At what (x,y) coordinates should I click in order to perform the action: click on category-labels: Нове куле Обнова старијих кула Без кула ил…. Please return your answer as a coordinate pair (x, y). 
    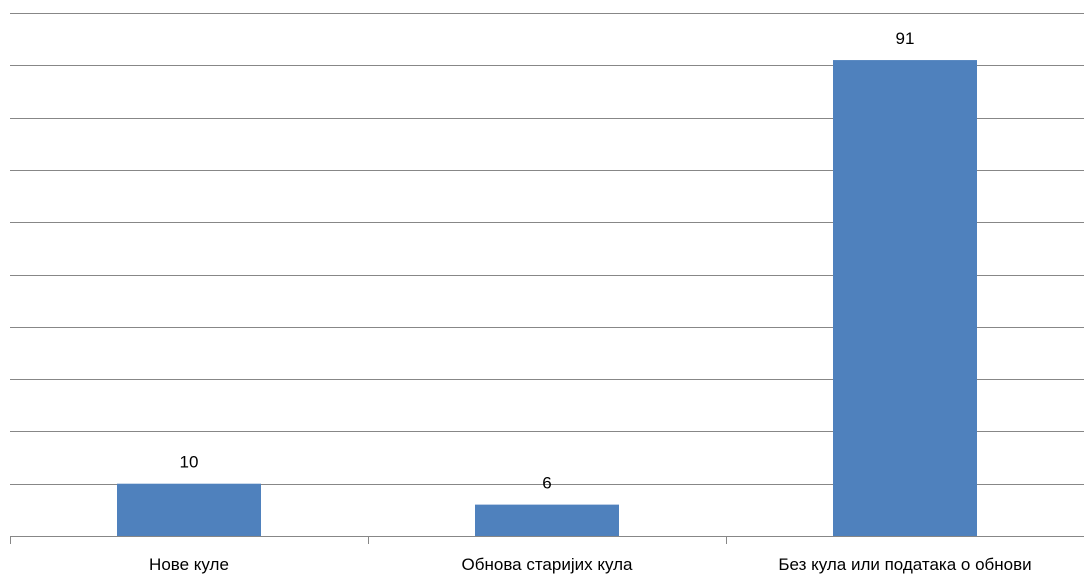
    Looking at the image, I should click on (590, 564).